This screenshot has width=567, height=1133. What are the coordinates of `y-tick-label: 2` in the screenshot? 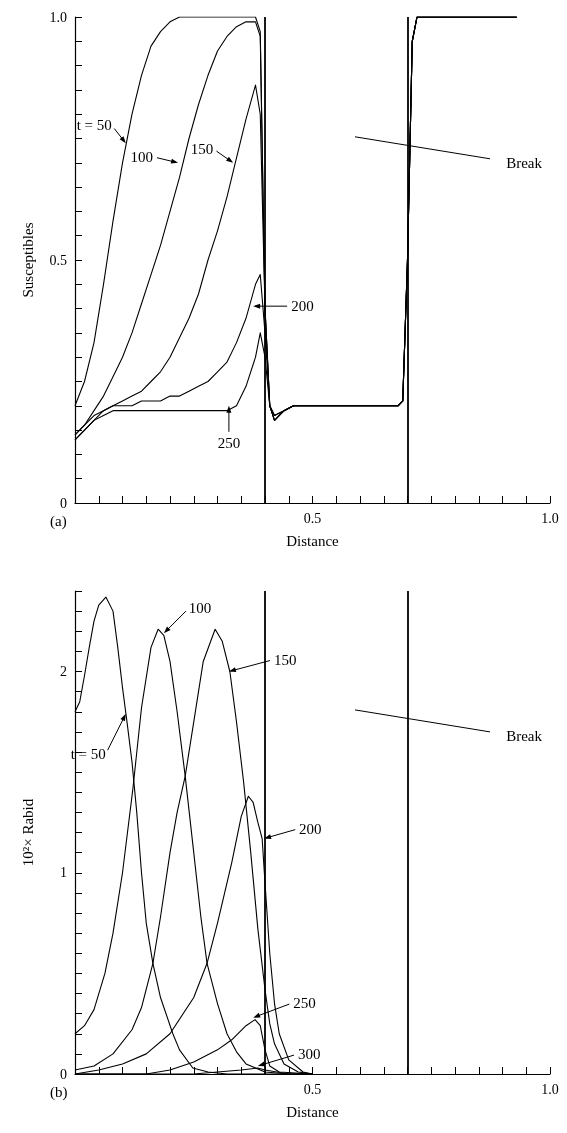 It's located at (63, 671).